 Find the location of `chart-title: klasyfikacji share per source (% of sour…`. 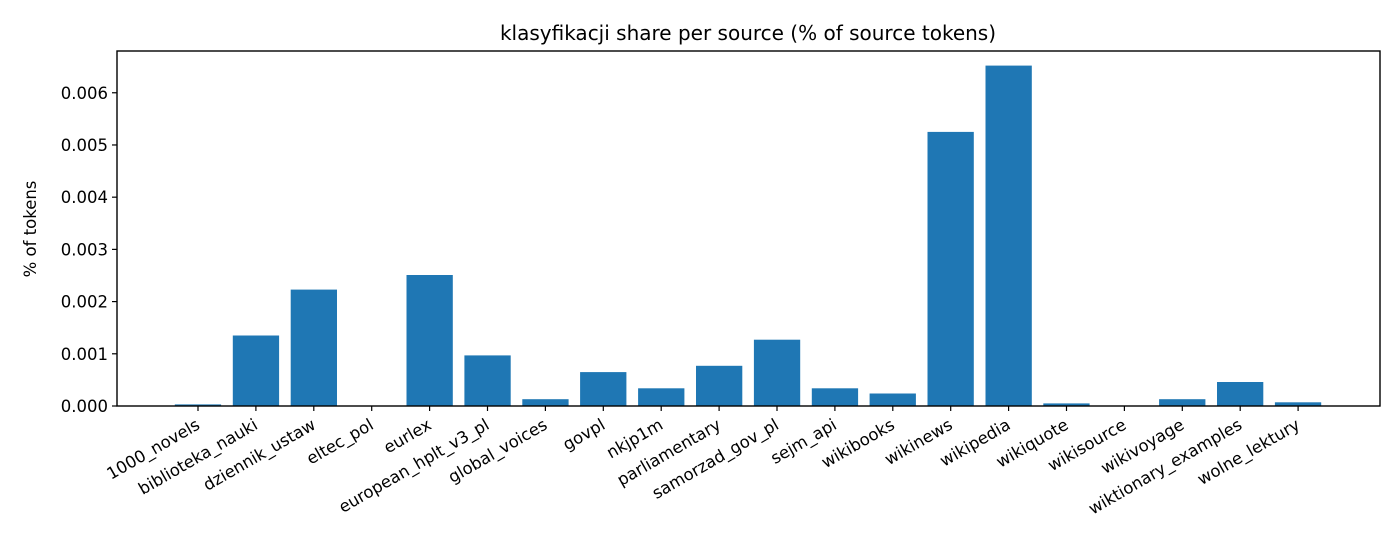

chart-title: klasyfikacji share per source (% of sour… is located at coordinates (748, 33).